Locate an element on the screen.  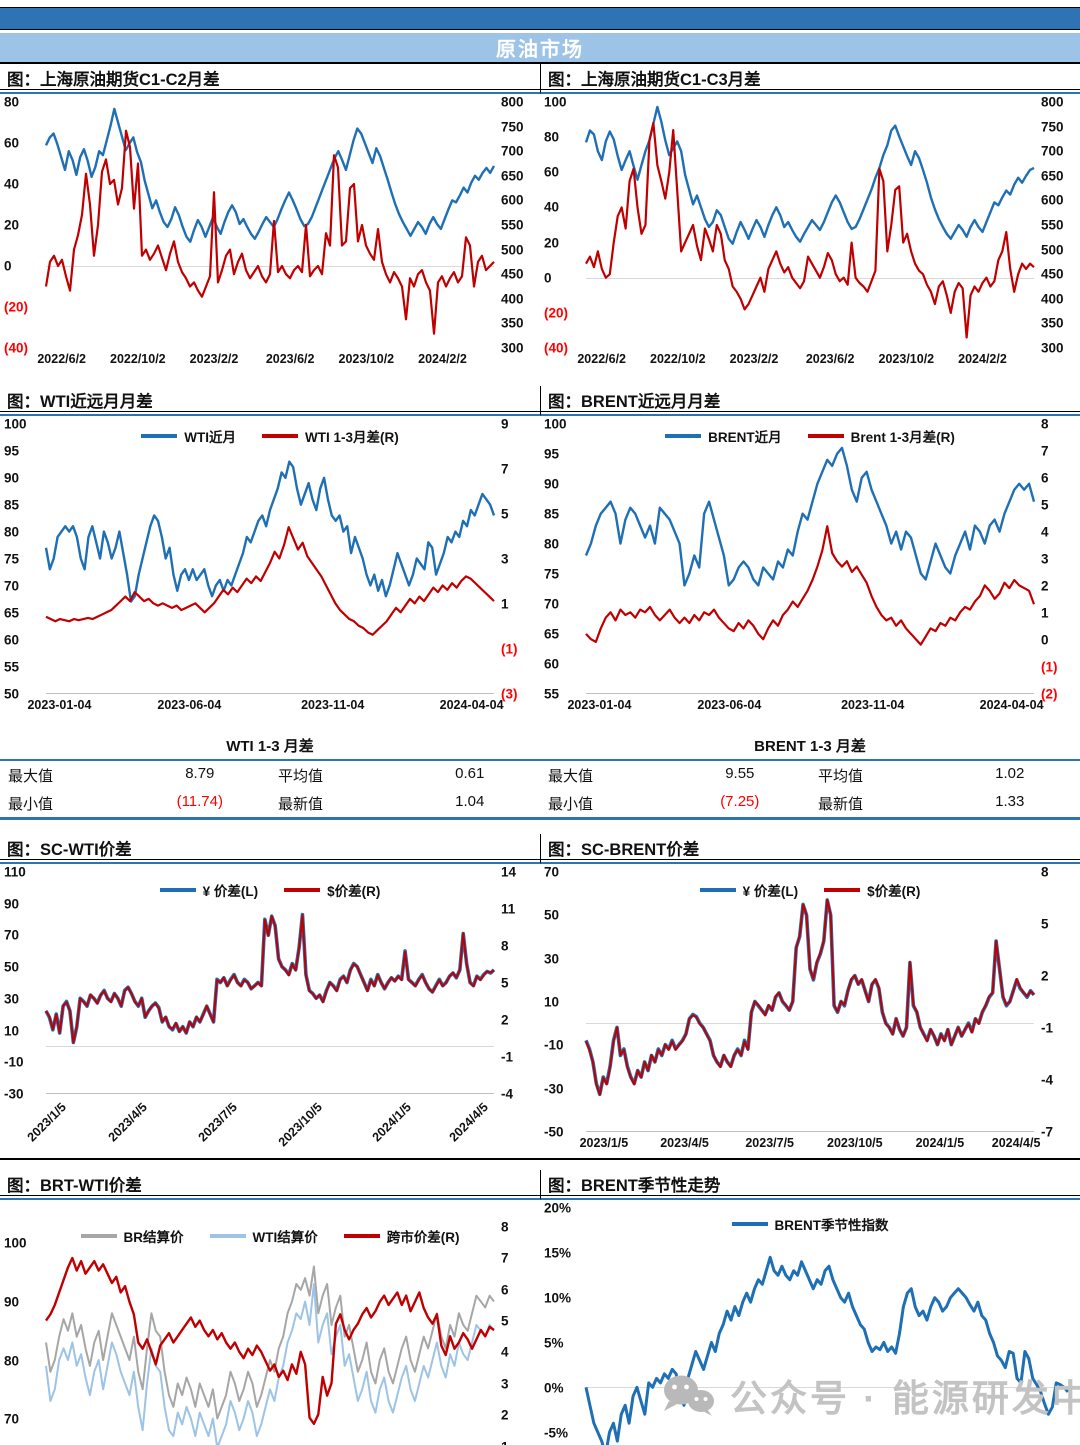
stat-value: 9.55 is located at coordinates (740, 773).